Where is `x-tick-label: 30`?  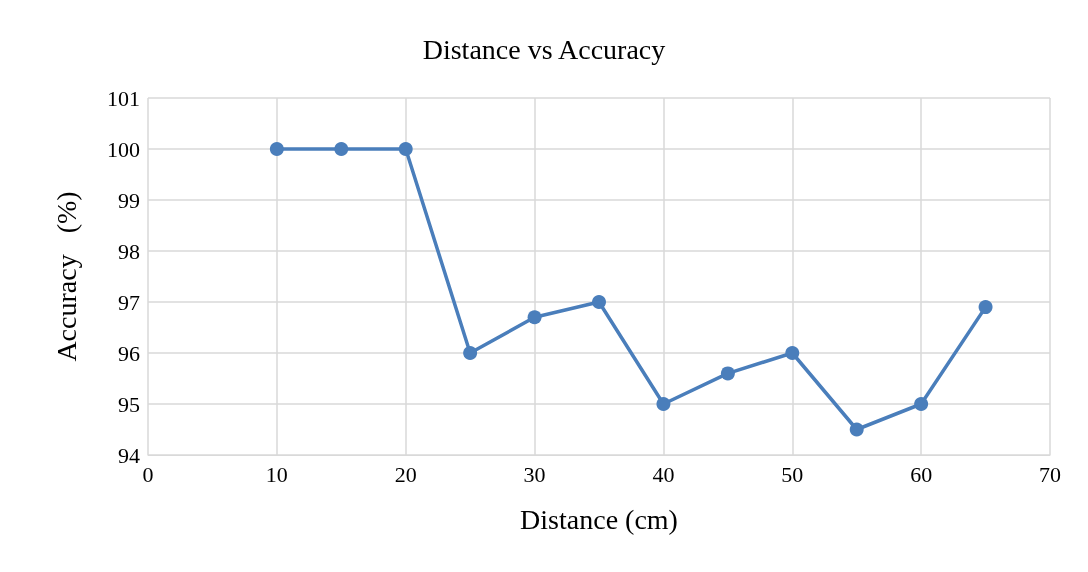 x-tick-label: 30 is located at coordinates (534, 474).